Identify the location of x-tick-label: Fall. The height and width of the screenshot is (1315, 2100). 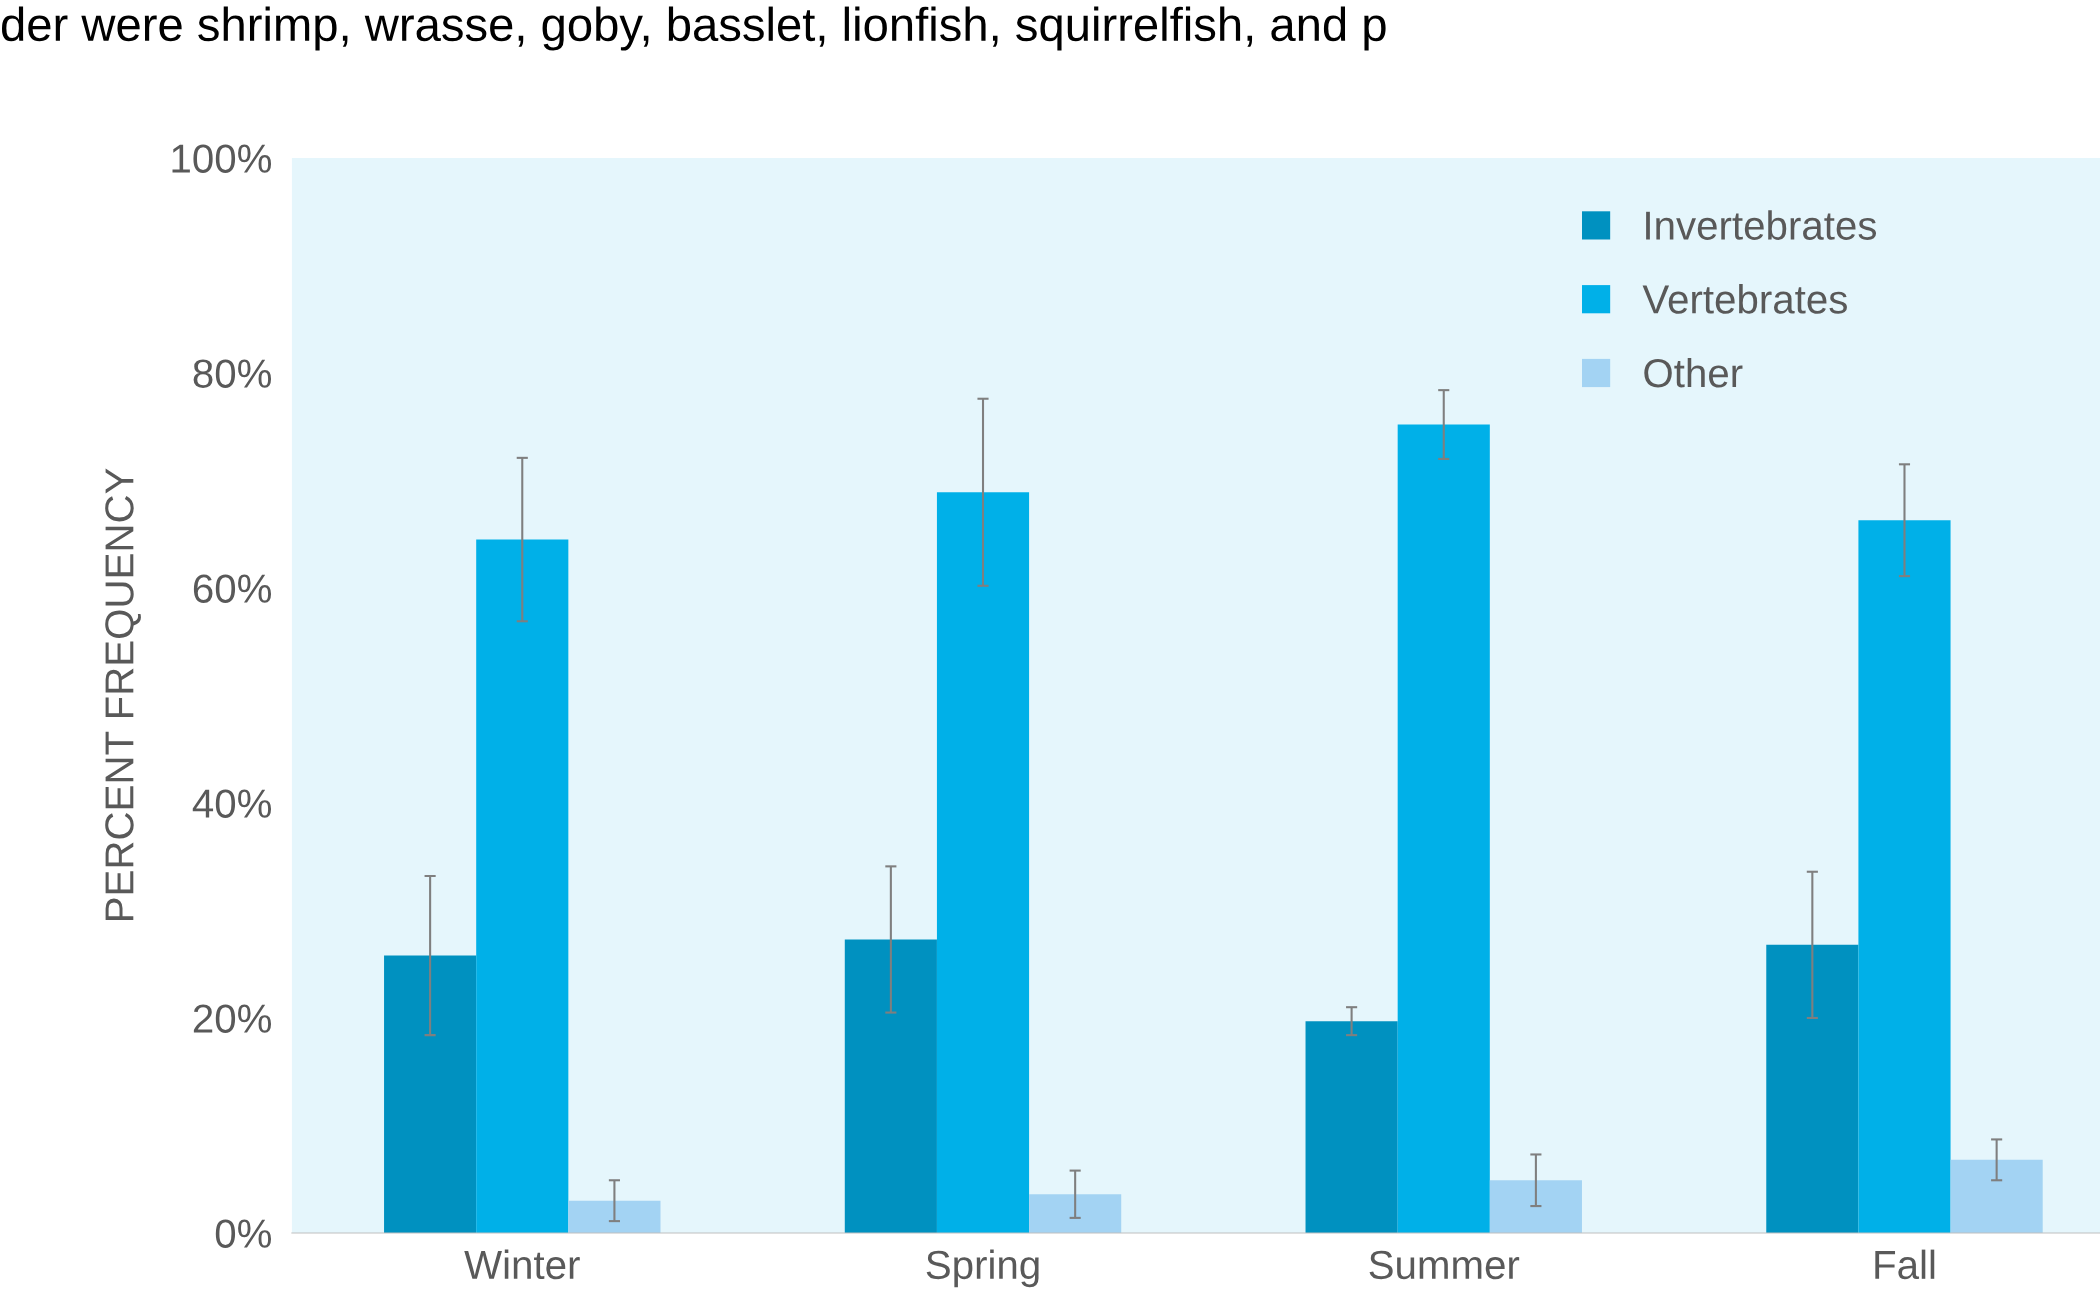
(1905, 1264).